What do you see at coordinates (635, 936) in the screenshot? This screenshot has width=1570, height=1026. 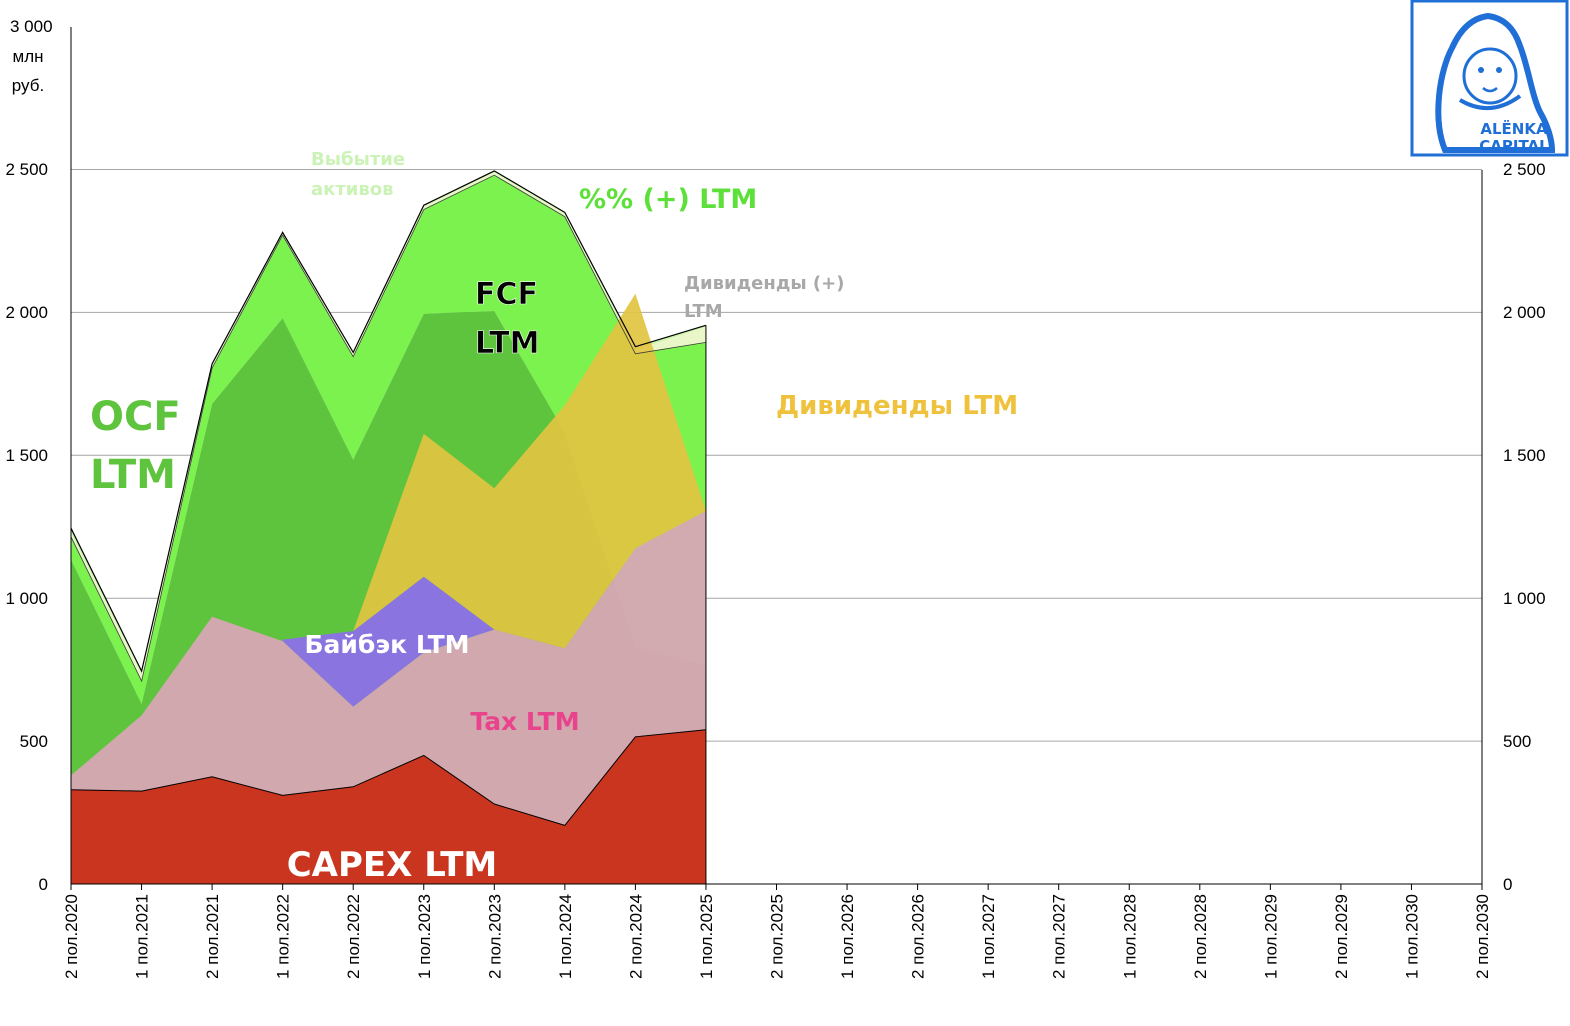 I see `x-tick-label: 2 пол.2024` at bounding box center [635, 936].